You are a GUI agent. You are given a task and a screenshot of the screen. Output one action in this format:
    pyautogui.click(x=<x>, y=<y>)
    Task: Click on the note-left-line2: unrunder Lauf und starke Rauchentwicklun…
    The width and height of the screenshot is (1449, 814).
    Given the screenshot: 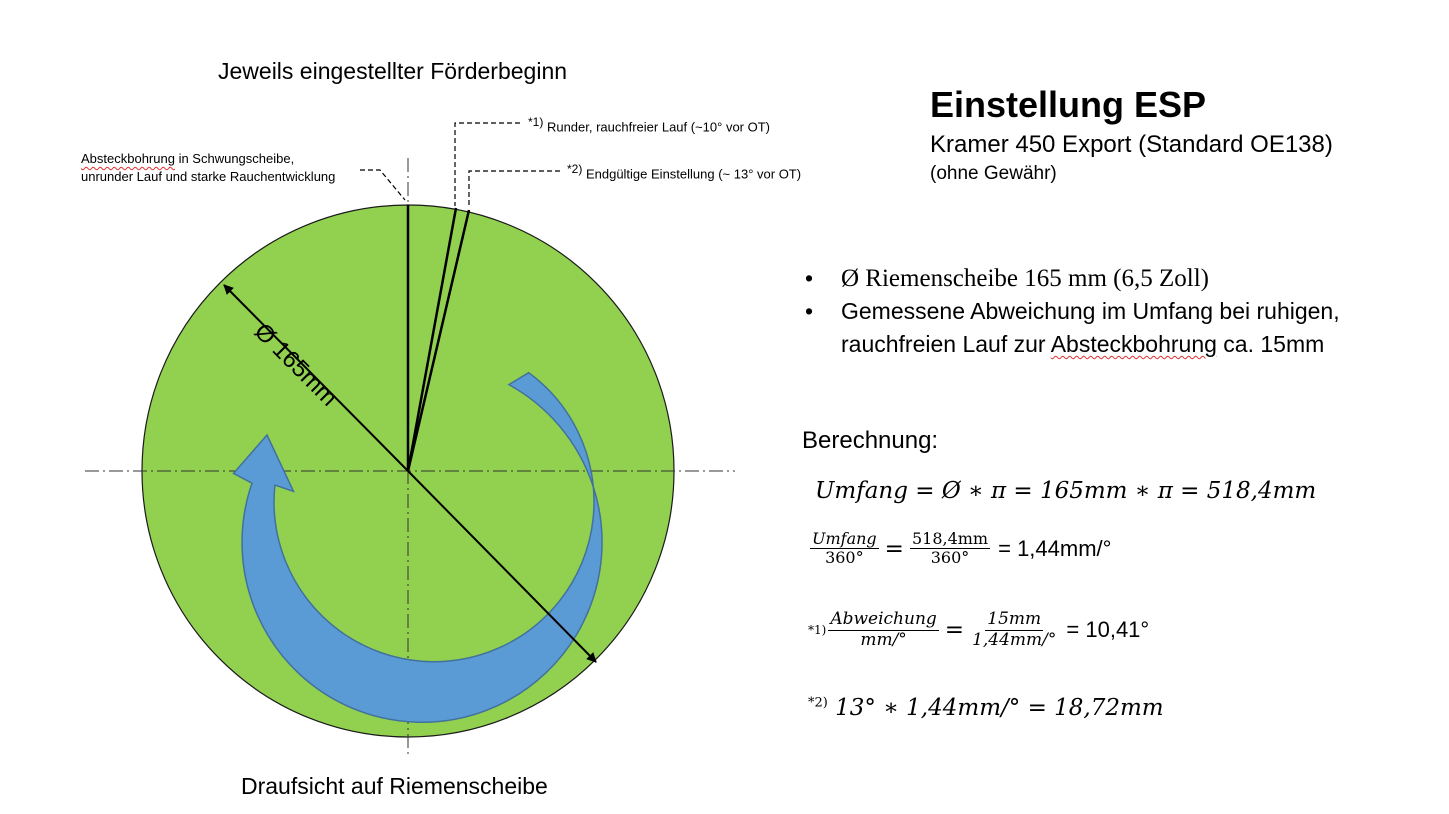 What is the action you would take?
    pyautogui.click(x=208, y=176)
    